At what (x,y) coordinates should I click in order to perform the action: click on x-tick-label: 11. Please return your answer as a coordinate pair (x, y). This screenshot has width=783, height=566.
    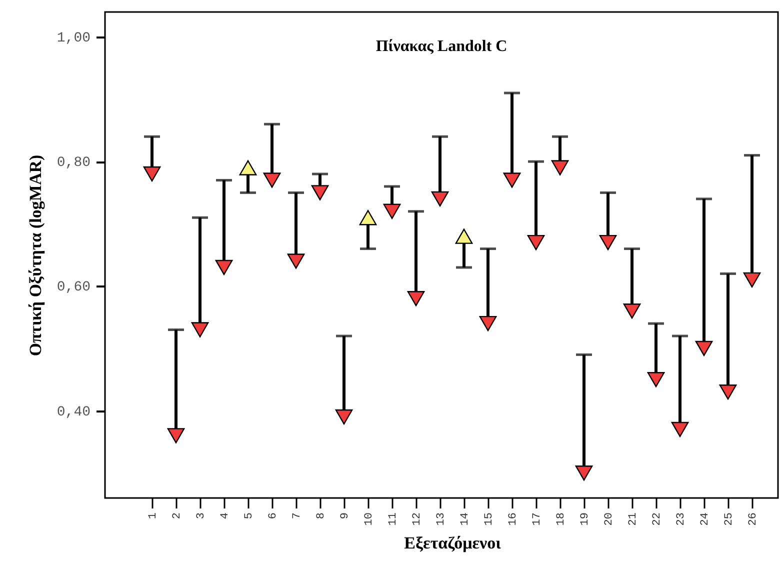
    Looking at the image, I should click on (394, 519).